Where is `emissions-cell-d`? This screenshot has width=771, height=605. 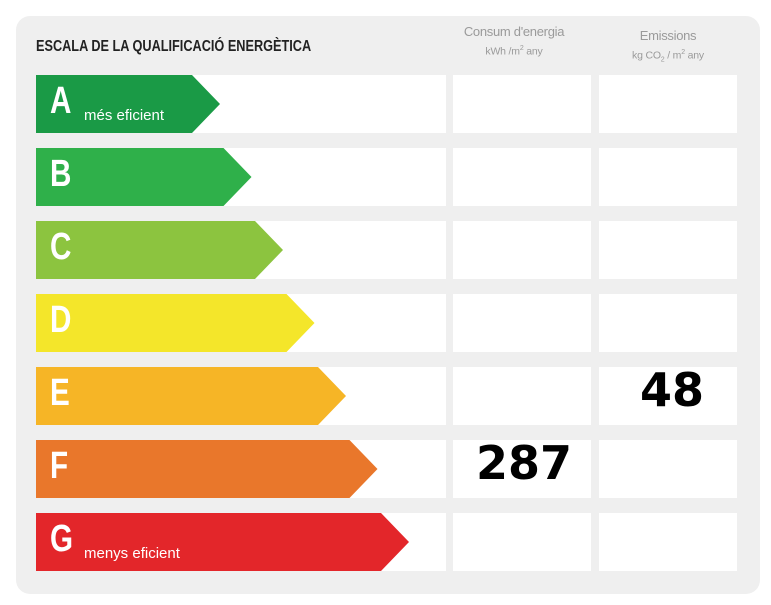 emissions-cell-d is located at coordinates (668, 323).